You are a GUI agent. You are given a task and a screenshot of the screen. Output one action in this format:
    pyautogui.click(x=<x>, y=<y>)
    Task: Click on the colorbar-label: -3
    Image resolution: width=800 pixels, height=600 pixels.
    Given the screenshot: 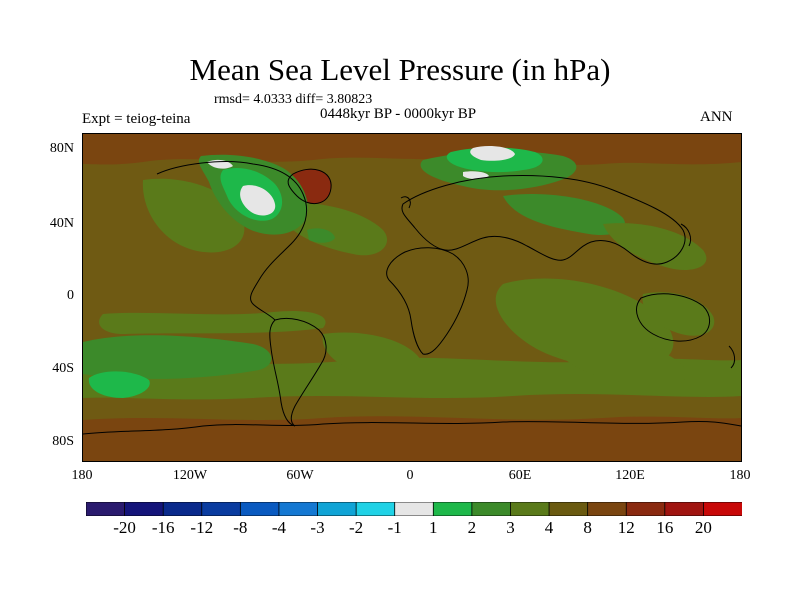 What is the action you would take?
    pyautogui.click(x=317, y=527)
    